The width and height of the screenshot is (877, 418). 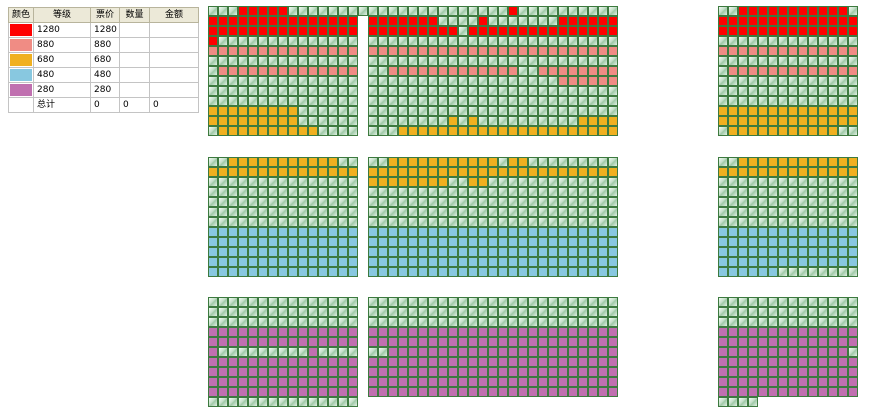 I want to click on legend-row-680: 680 680, so click(x=103, y=60).